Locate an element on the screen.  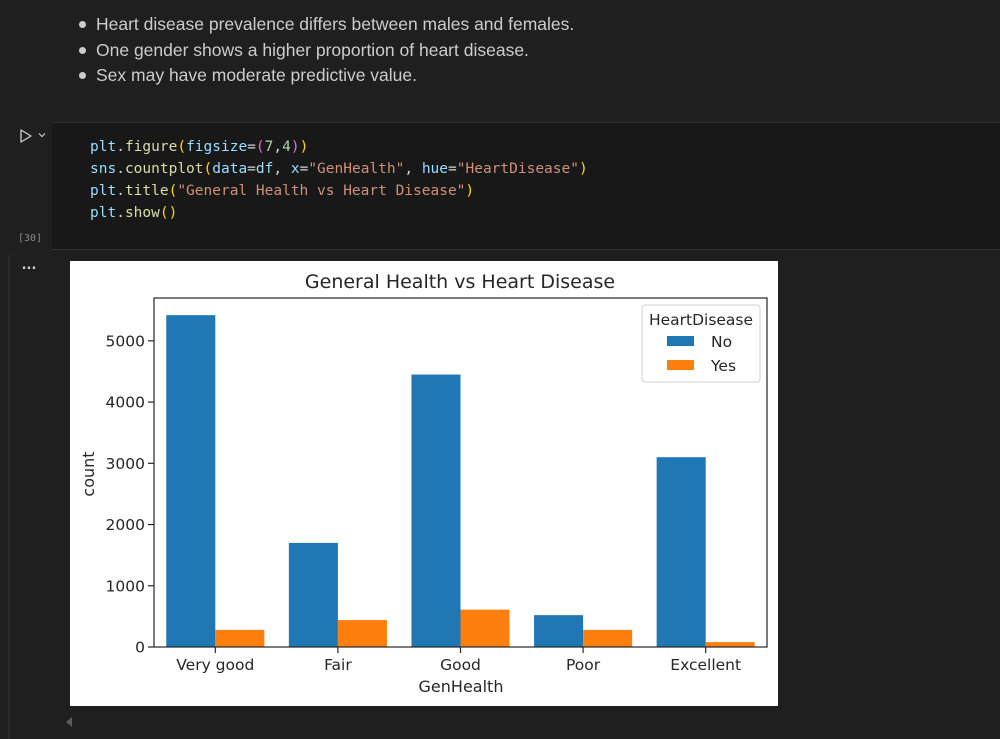
legend: HeartDisease No Yes is located at coordinates (701, 343).